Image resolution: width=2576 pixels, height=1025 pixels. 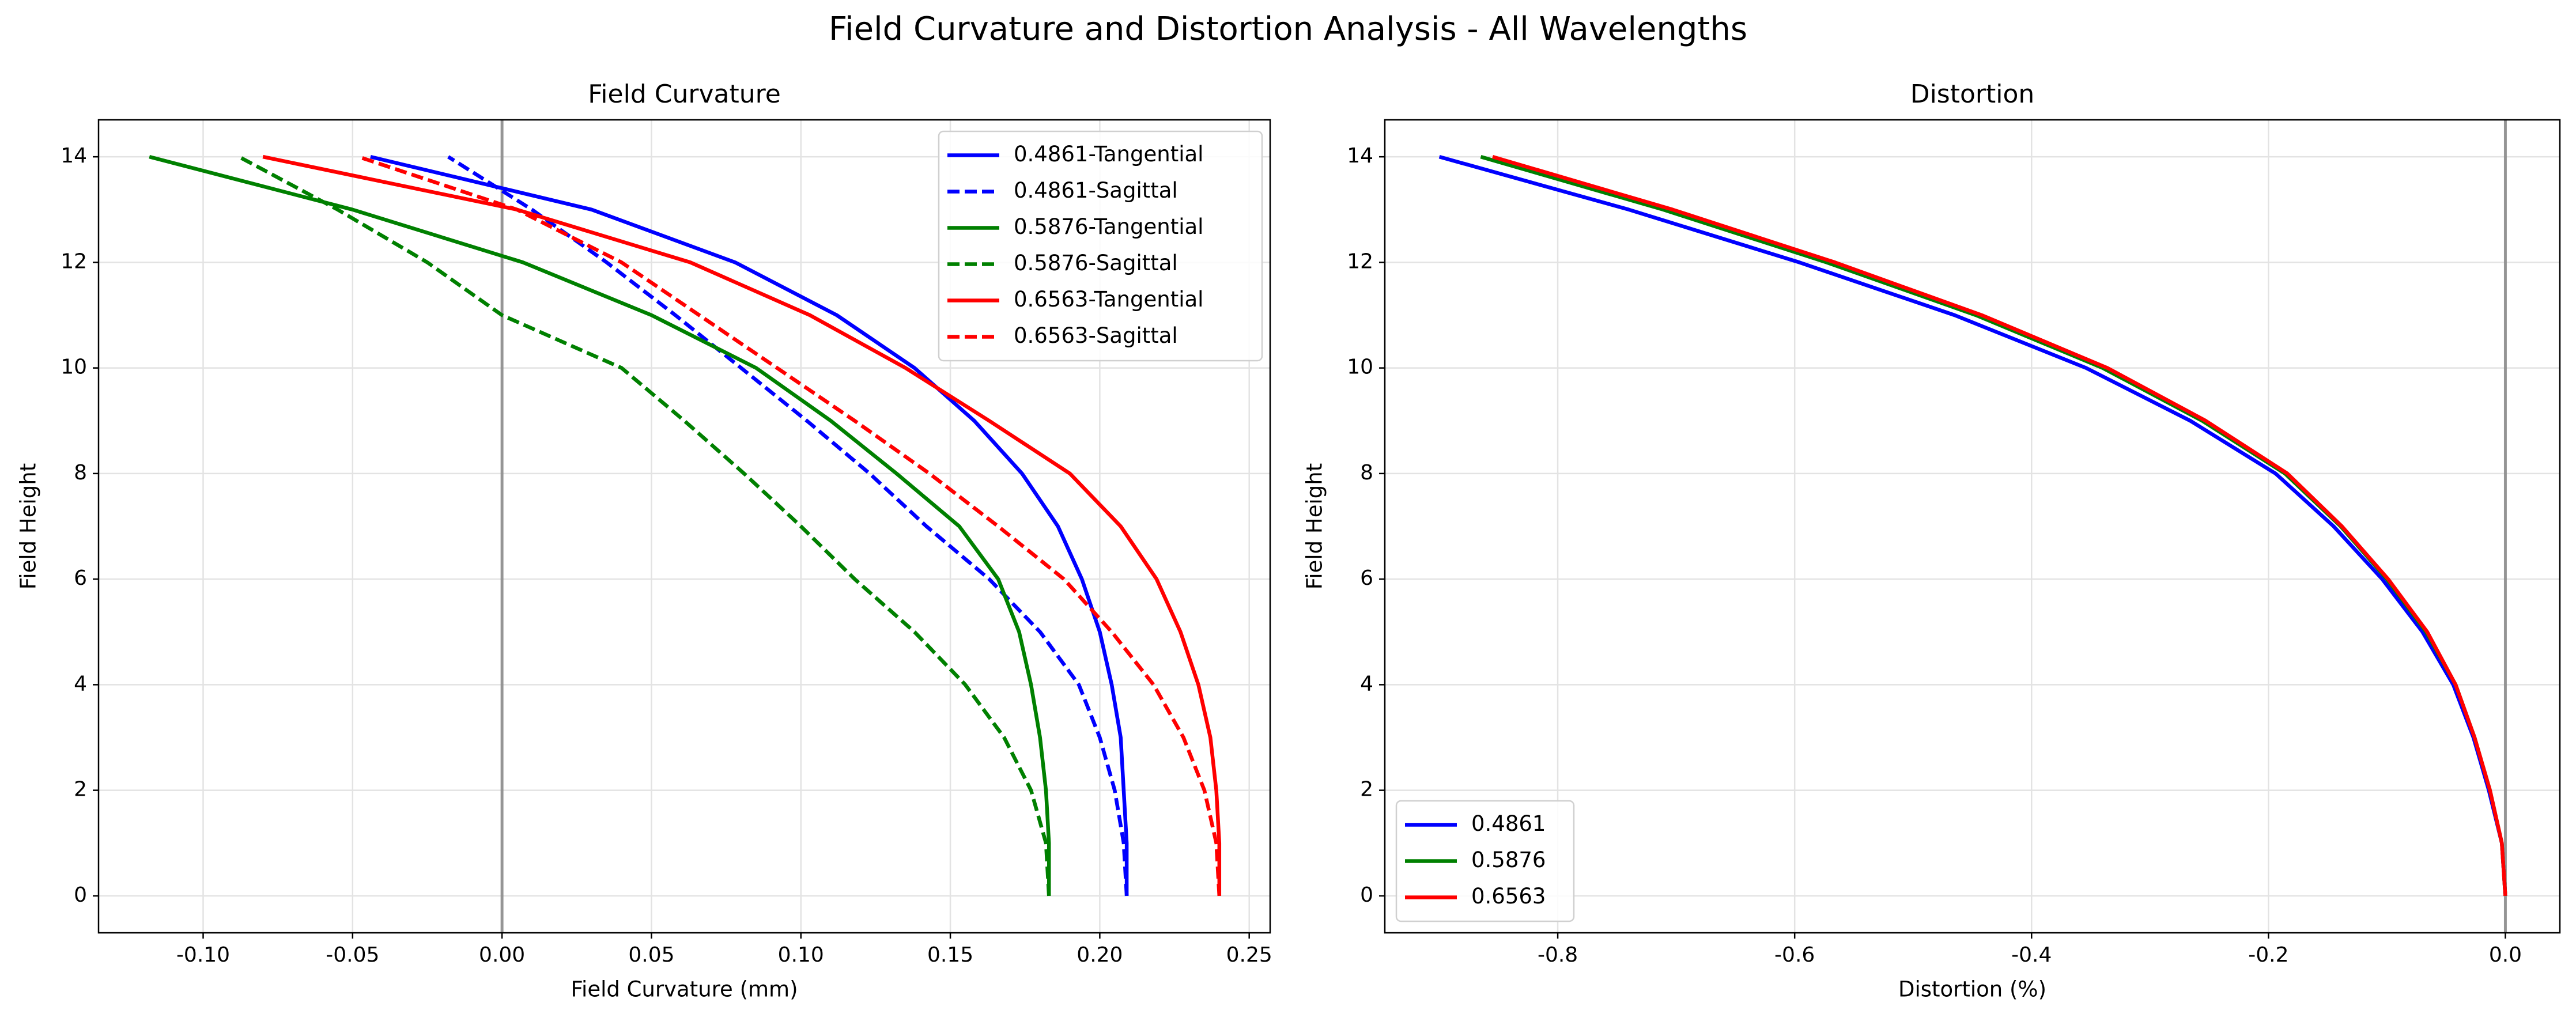 I want to click on legend-label: 0.6563, so click(x=1508, y=896).